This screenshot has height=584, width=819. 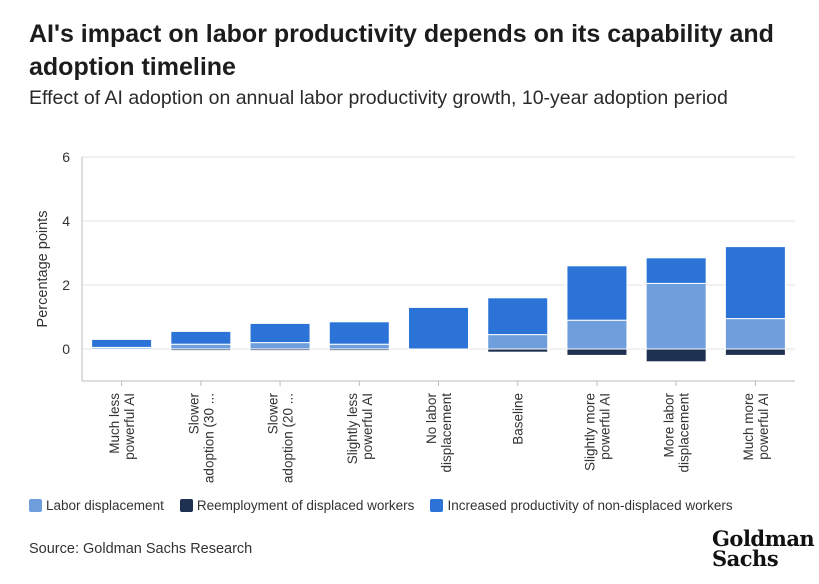 I want to click on x-tick-label-3-line-1: powerful AI, so click(x=367, y=426).